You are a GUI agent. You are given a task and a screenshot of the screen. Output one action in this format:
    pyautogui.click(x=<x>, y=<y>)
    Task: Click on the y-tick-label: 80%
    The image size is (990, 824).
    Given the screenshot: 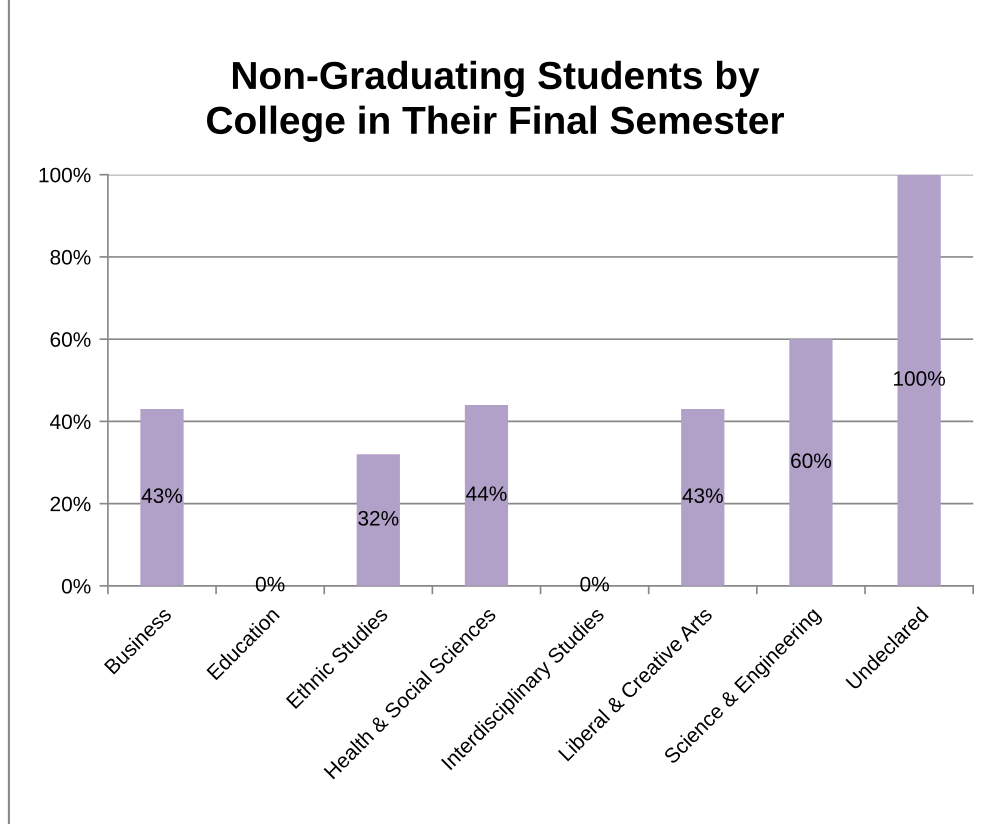 What is the action you would take?
    pyautogui.click(x=70, y=257)
    